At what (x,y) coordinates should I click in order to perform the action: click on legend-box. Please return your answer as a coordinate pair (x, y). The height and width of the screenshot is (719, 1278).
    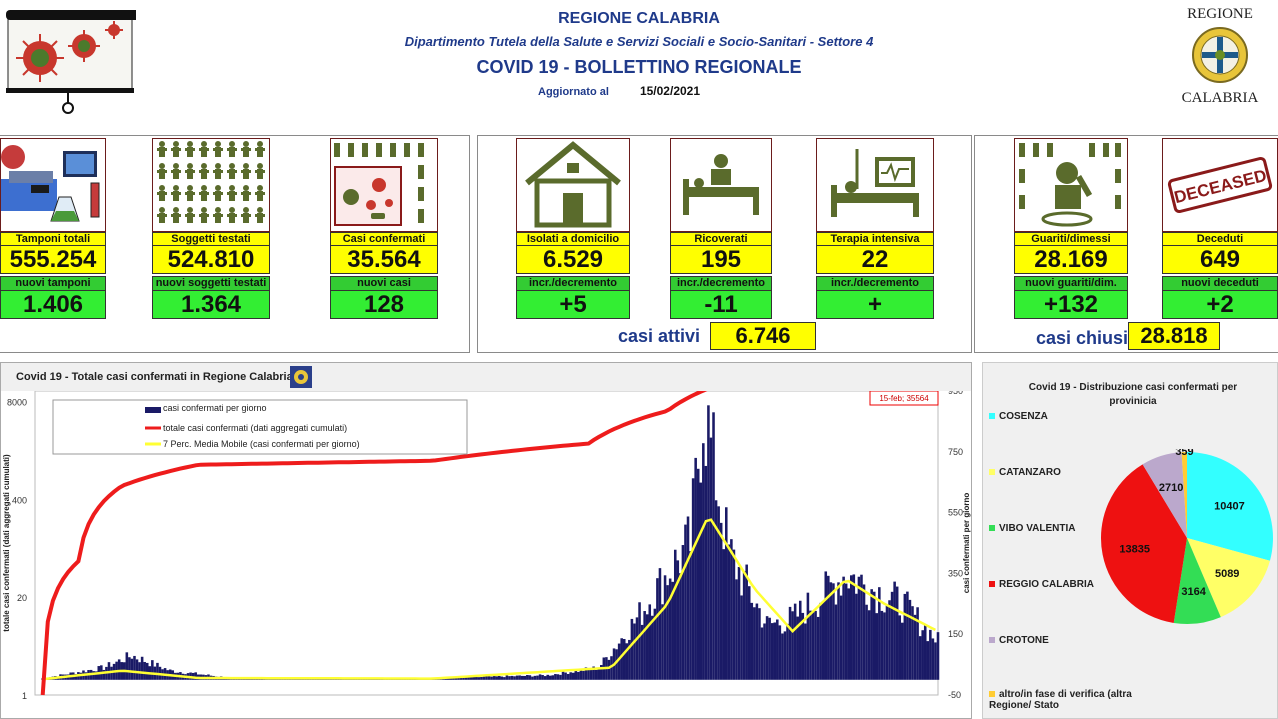
    Looking at the image, I should click on (260, 427).